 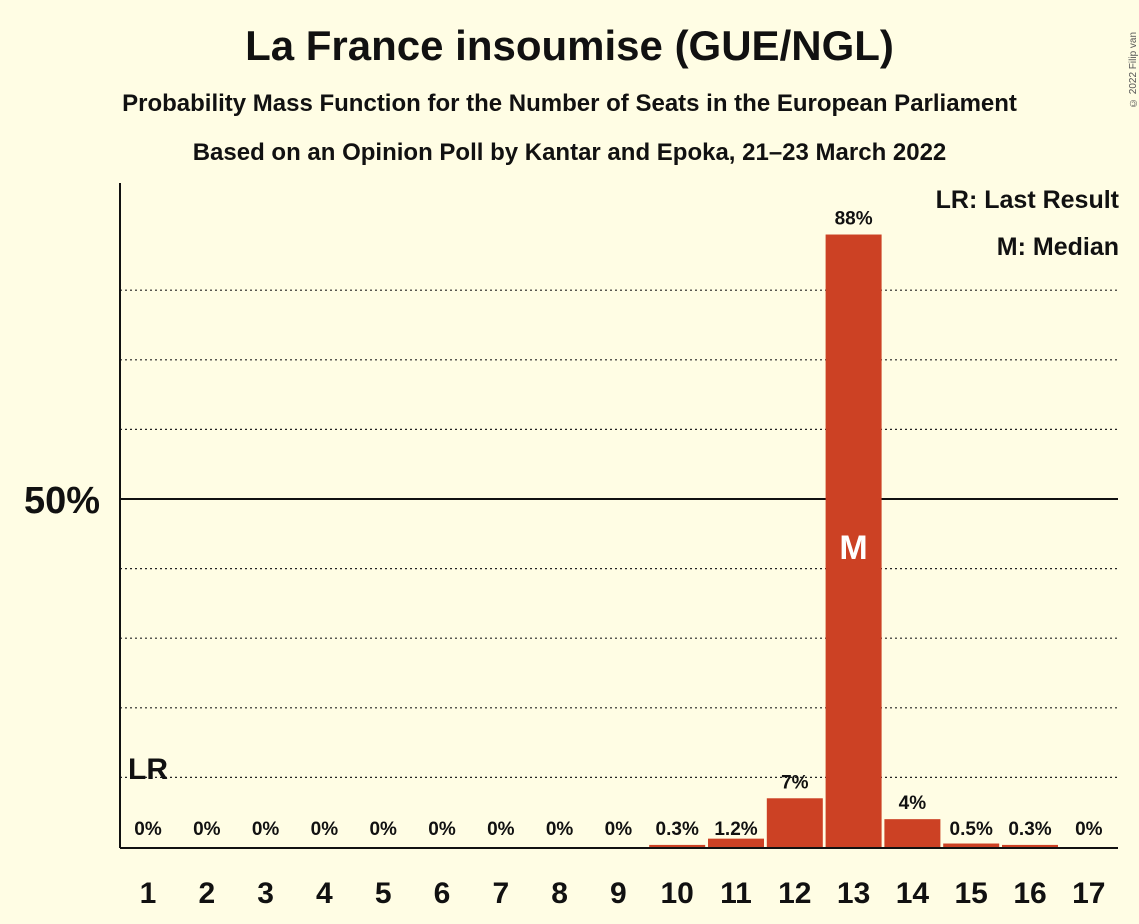 What do you see at coordinates (148, 769) in the screenshot?
I see `last-result-marker: LR` at bounding box center [148, 769].